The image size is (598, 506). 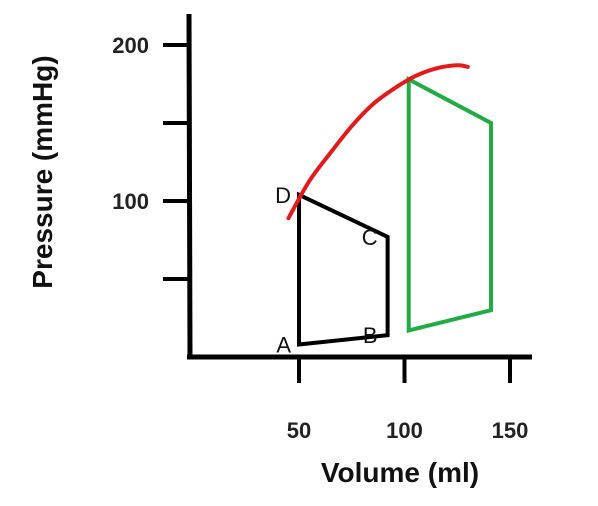 I want to click on point-labels: A B C D, so click(x=326, y=270).